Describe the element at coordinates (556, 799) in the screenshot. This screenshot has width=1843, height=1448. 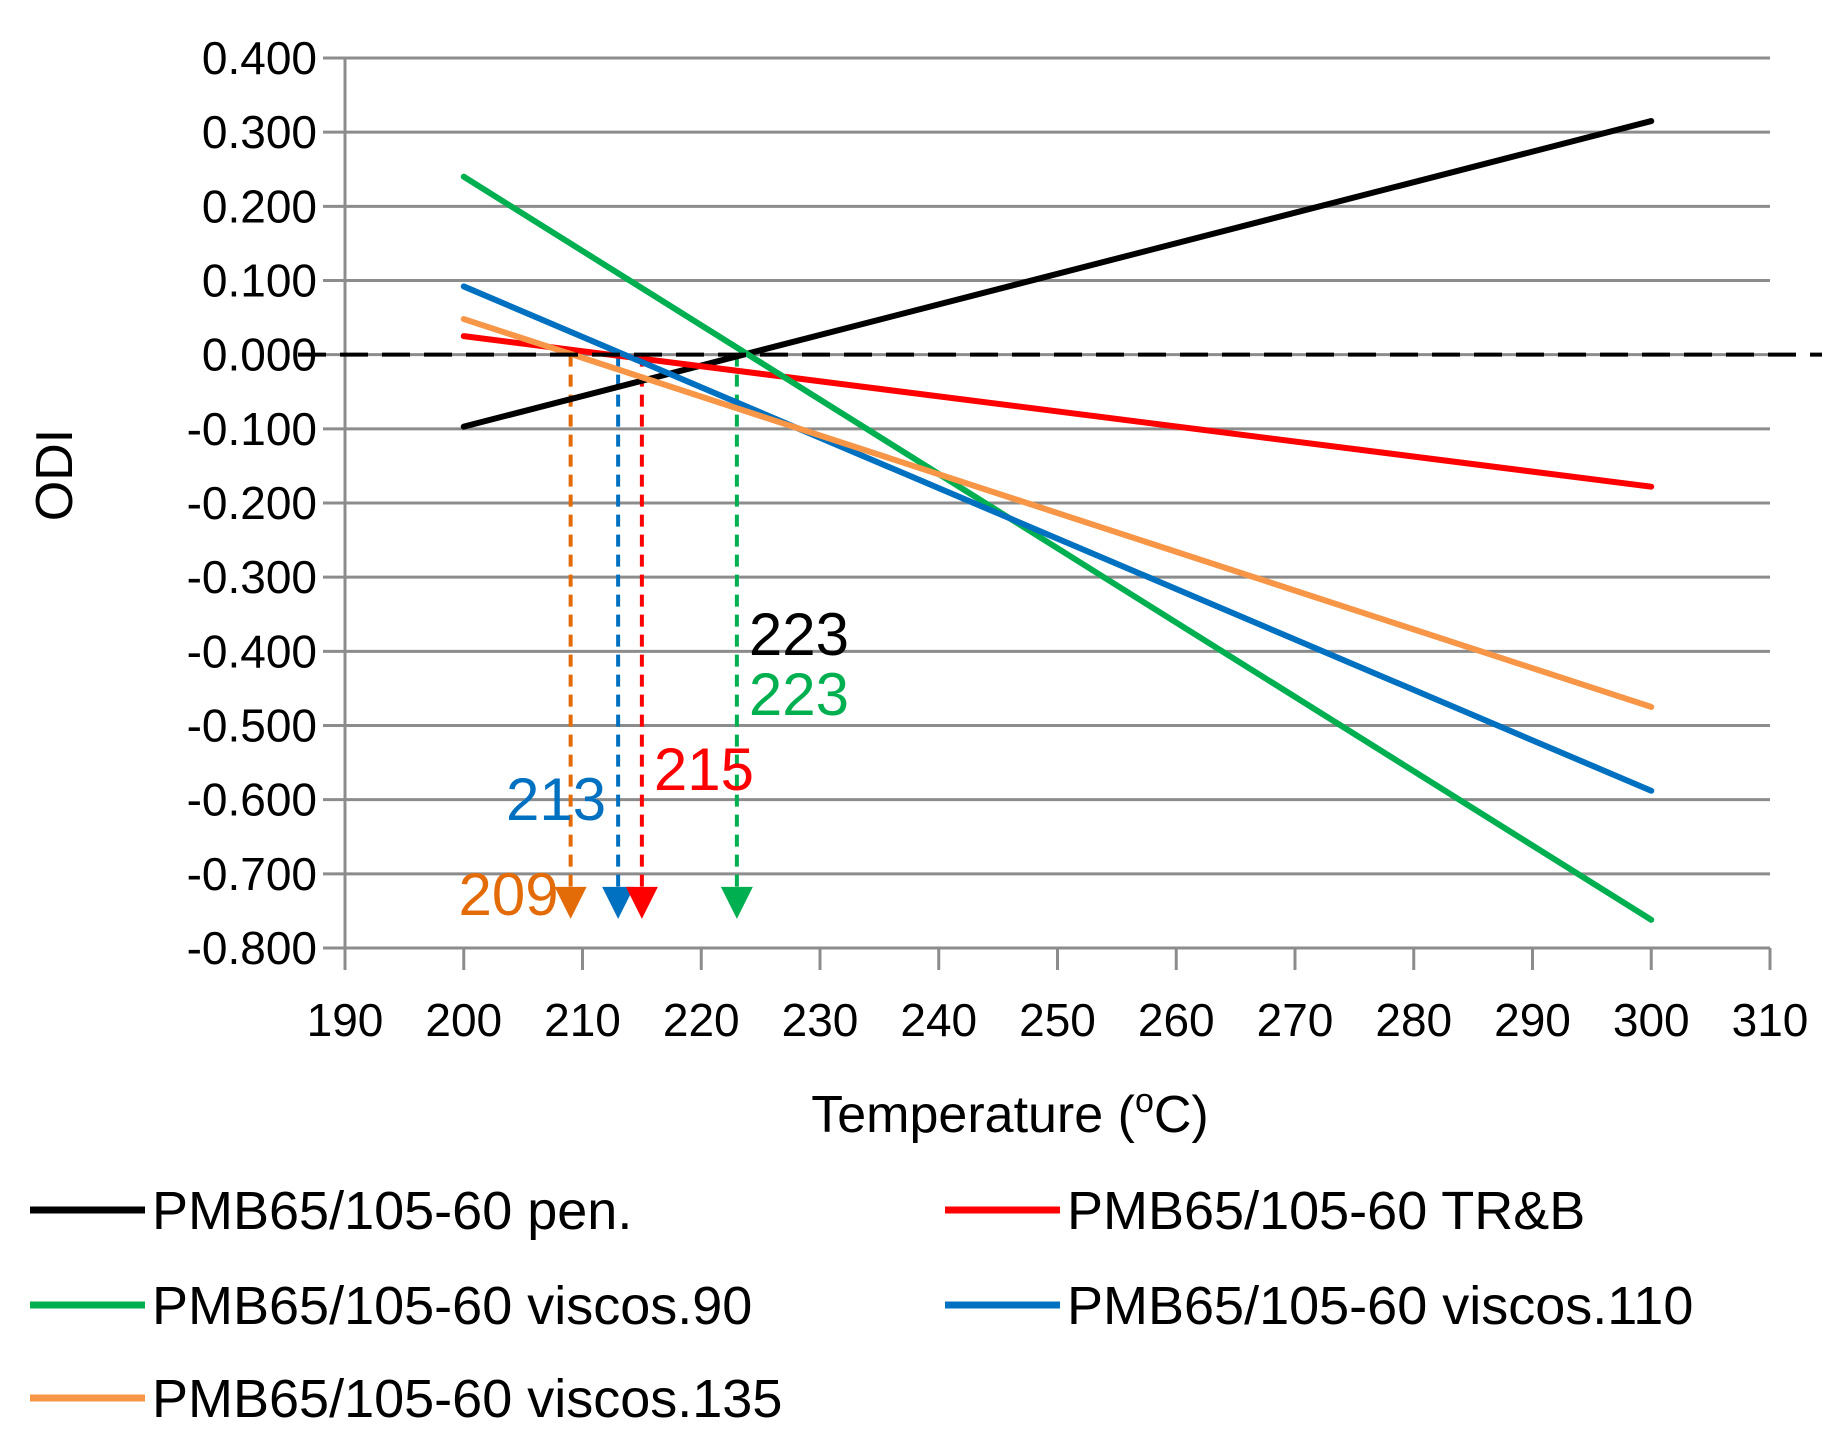
I see `annotation-label-213: 213` at that location.